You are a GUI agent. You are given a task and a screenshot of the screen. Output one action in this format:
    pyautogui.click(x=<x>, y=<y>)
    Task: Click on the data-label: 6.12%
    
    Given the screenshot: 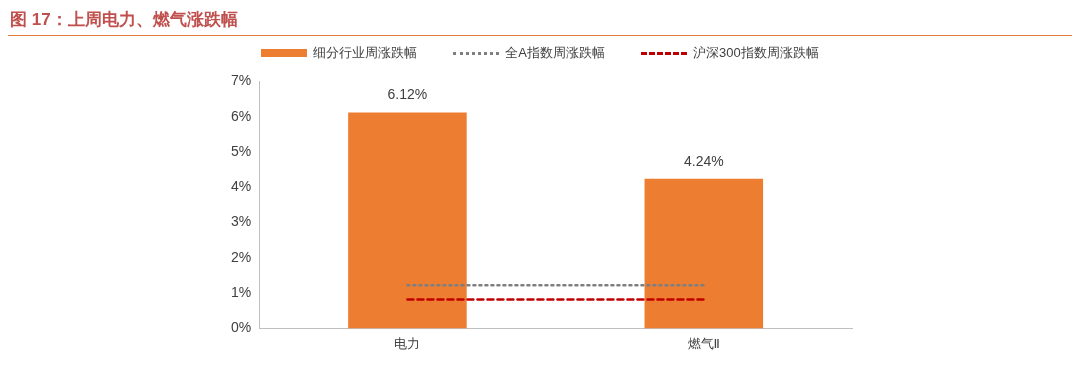 What is the action you would take?
    pyautogui.click(x=407, y=94)
    